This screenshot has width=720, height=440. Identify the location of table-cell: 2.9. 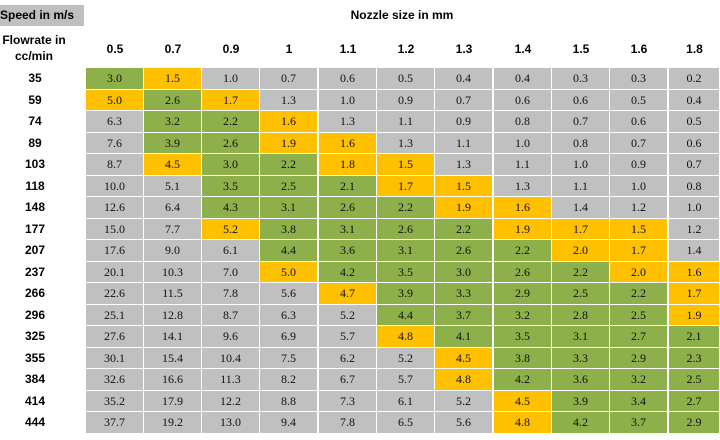
(523, 294).